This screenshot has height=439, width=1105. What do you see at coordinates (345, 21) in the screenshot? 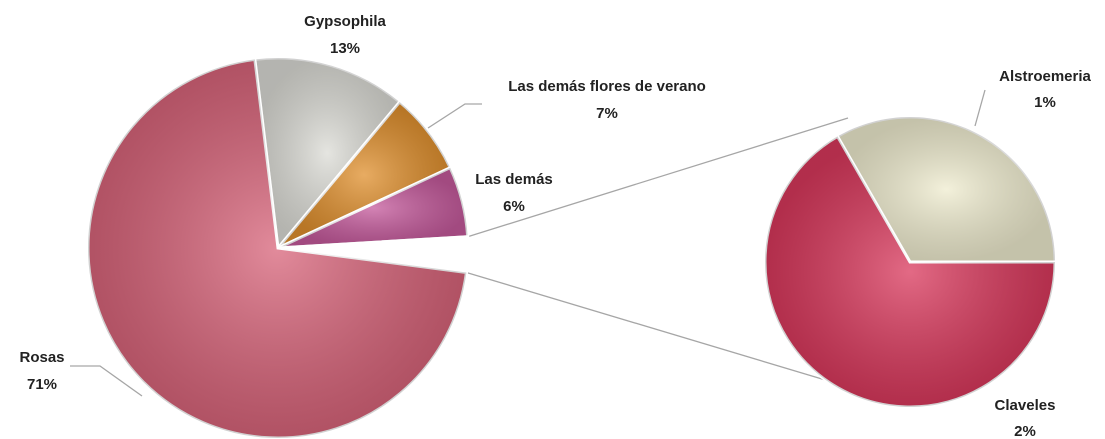
I see `category-label: Gypsophila` at bounding box center [345, 21].